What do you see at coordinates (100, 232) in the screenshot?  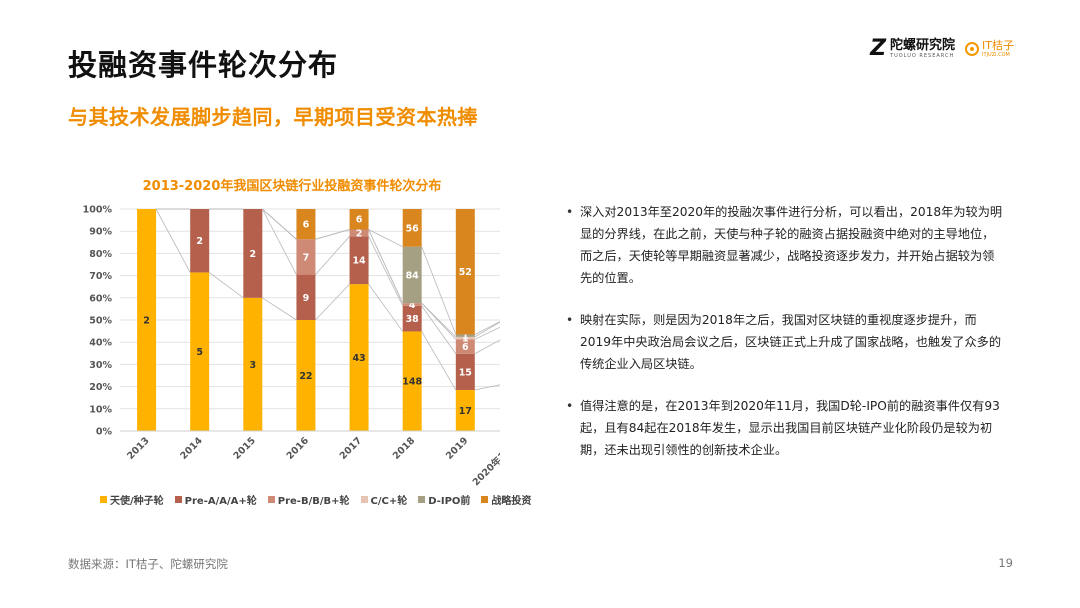 I see `y-tick-label: 90%` at bounding box center [100, 232].